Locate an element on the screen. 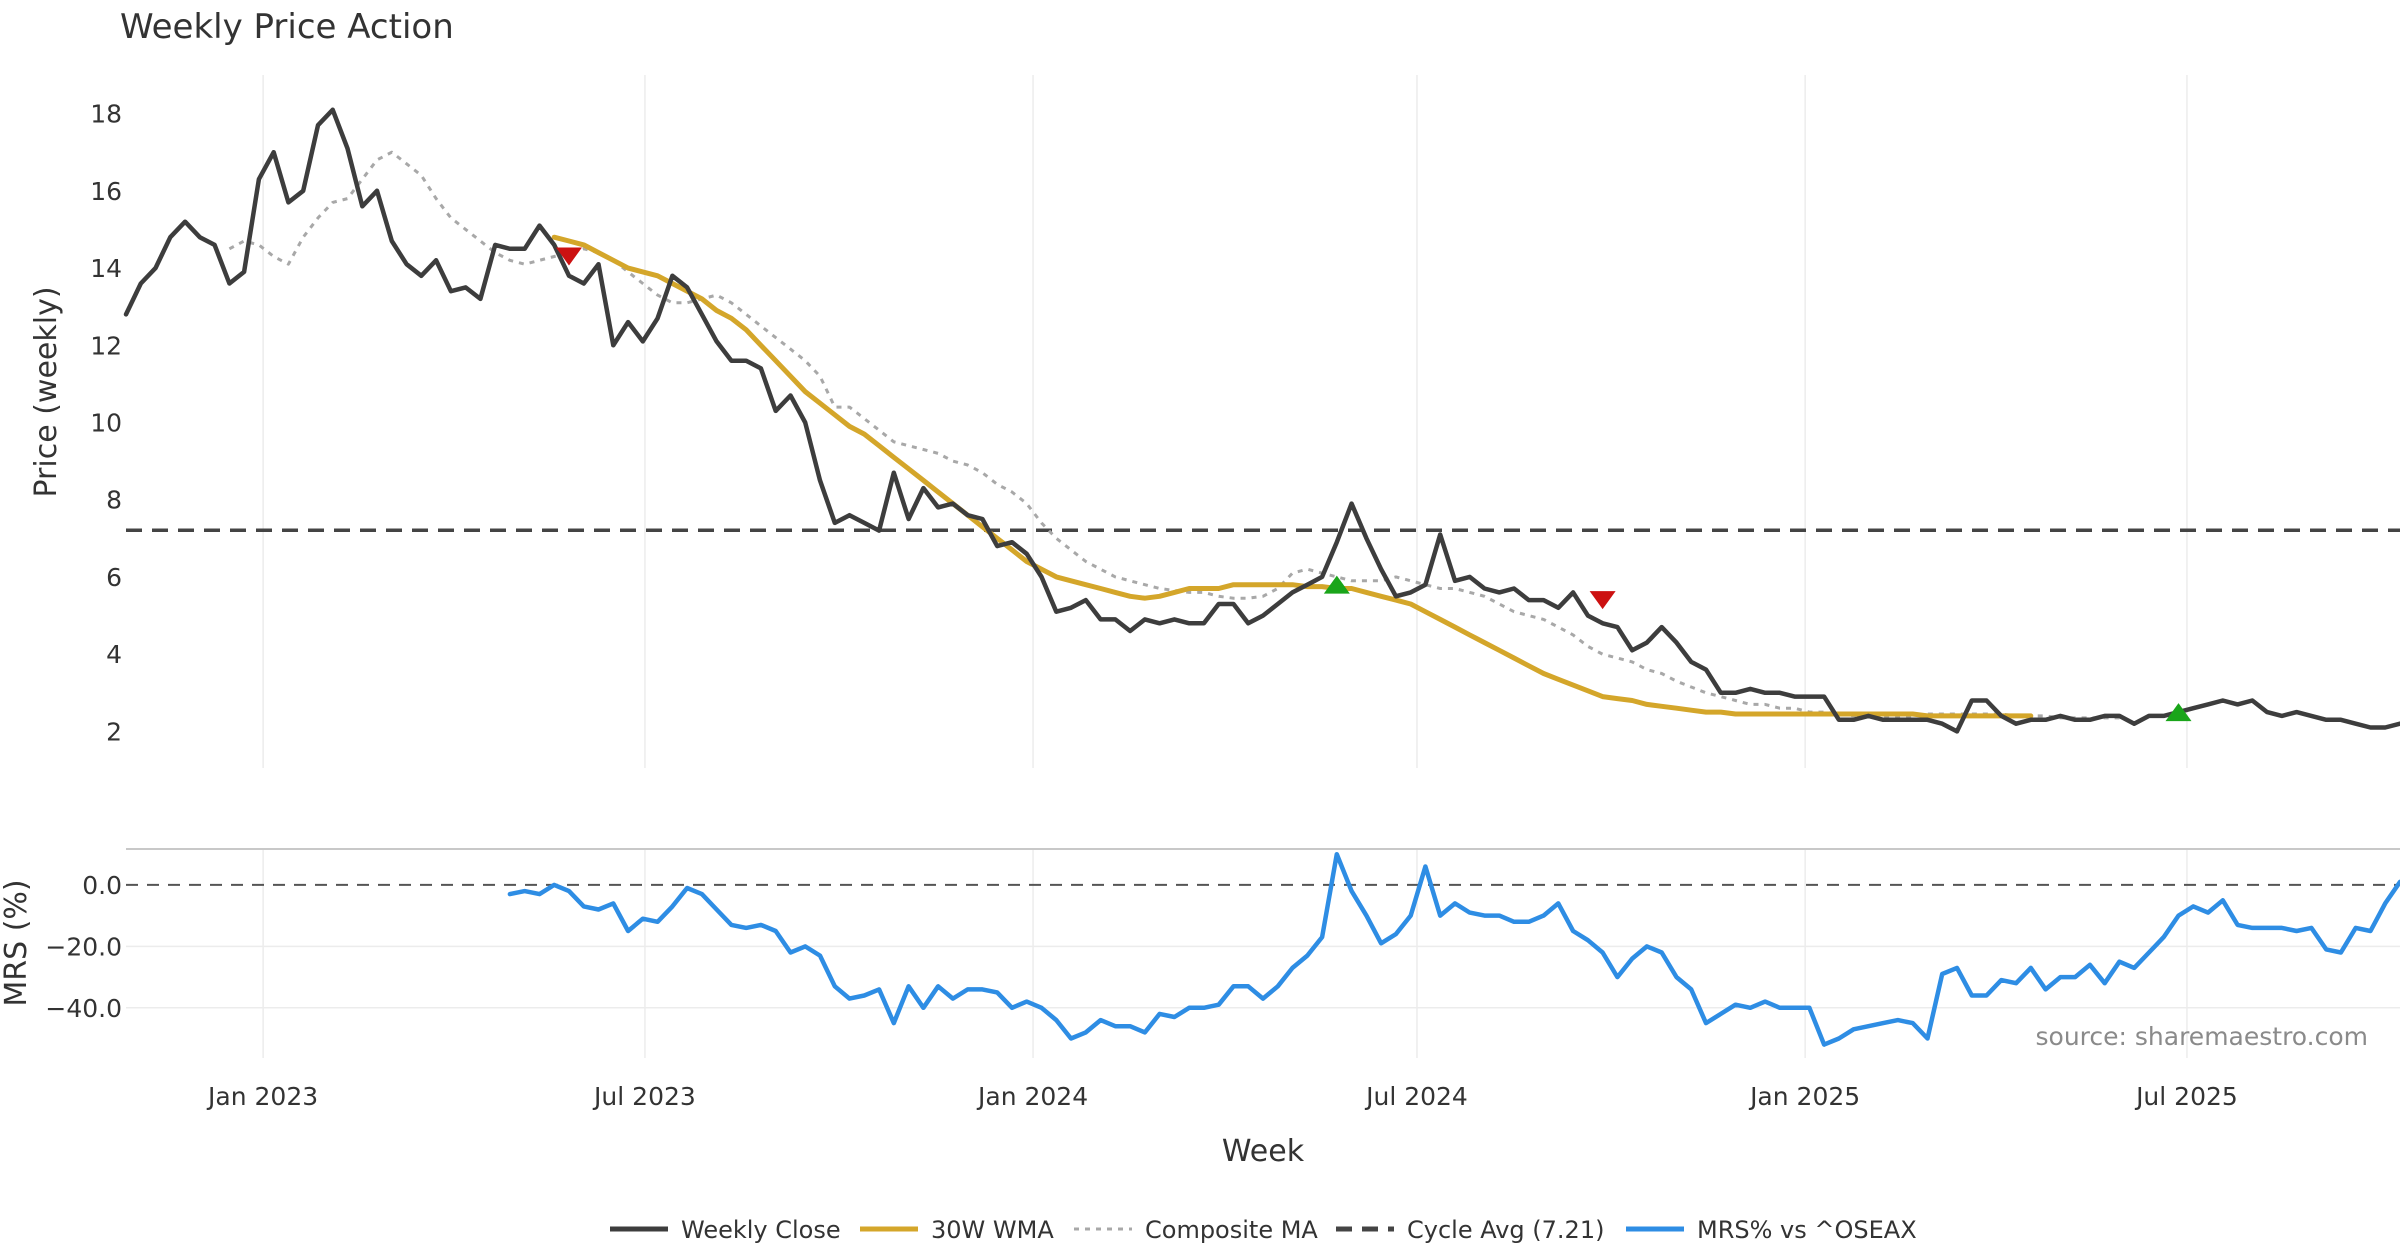  legend-label: Cycle Avg (7.21) is located at coordinates (1505, 1230).